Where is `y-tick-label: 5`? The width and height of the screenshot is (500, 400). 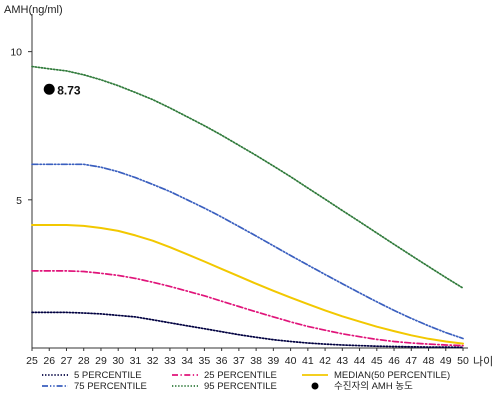 y-tick-label: 5 is located at coordinates (19, 201).